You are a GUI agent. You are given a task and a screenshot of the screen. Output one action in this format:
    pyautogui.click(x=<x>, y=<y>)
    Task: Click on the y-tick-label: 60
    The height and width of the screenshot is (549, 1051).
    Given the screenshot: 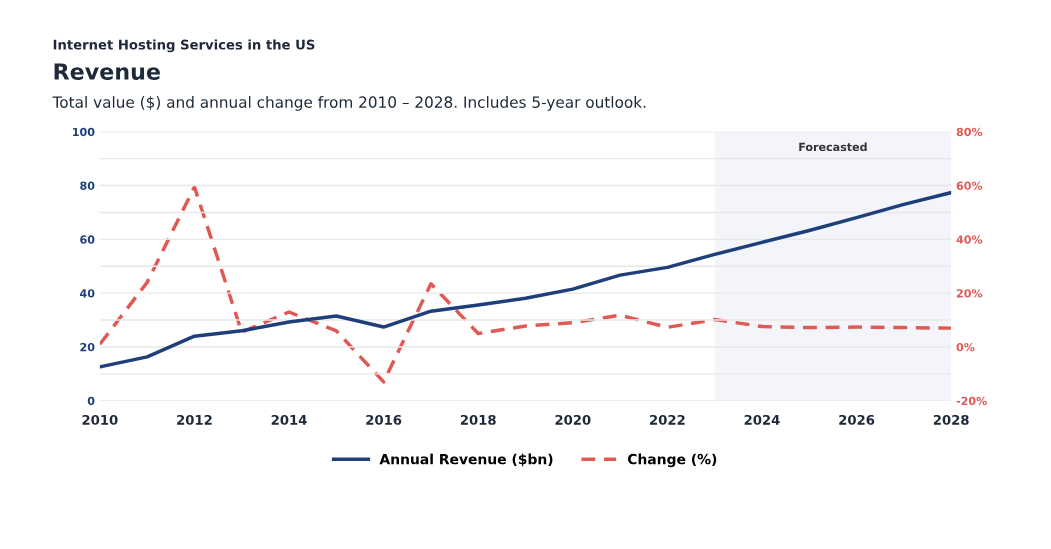 What is the action you would take?
    pyautogui.click(x=87, y=239)
    